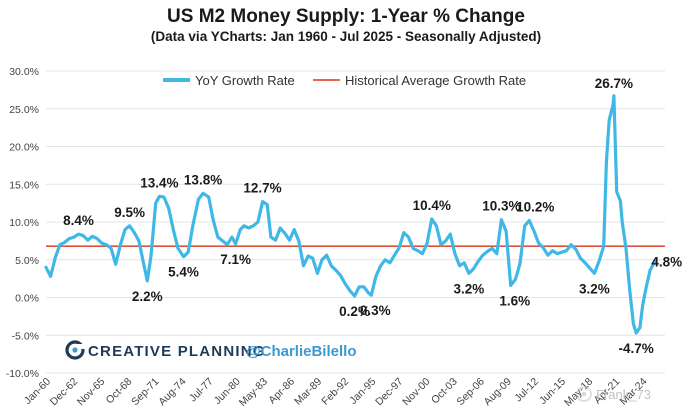 The height and width of the screenshot is (419, 697). What do you see at coordinates (24, 185) in the screenshot?
I see `y-tick-label: 15.0%` at bounding box center [24, 185].